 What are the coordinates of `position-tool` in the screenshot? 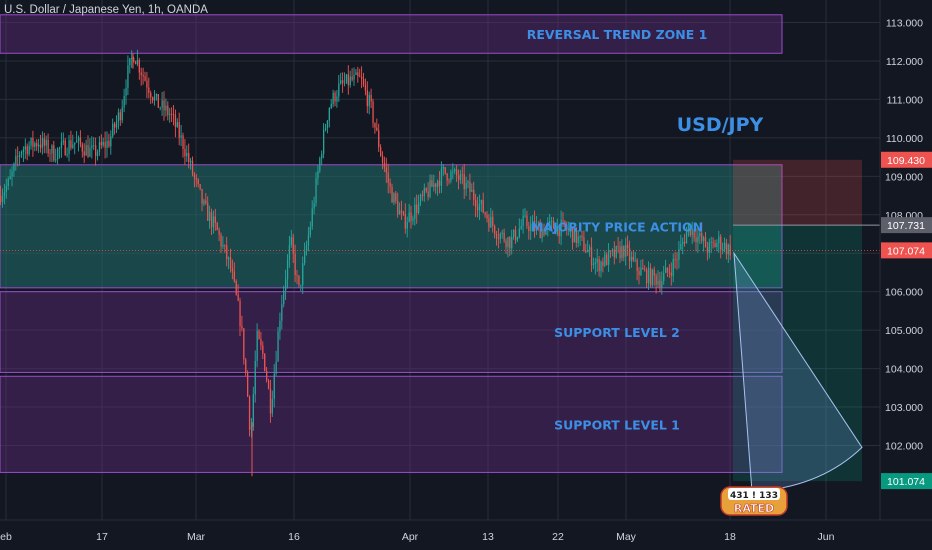 It's located at (806, 320).